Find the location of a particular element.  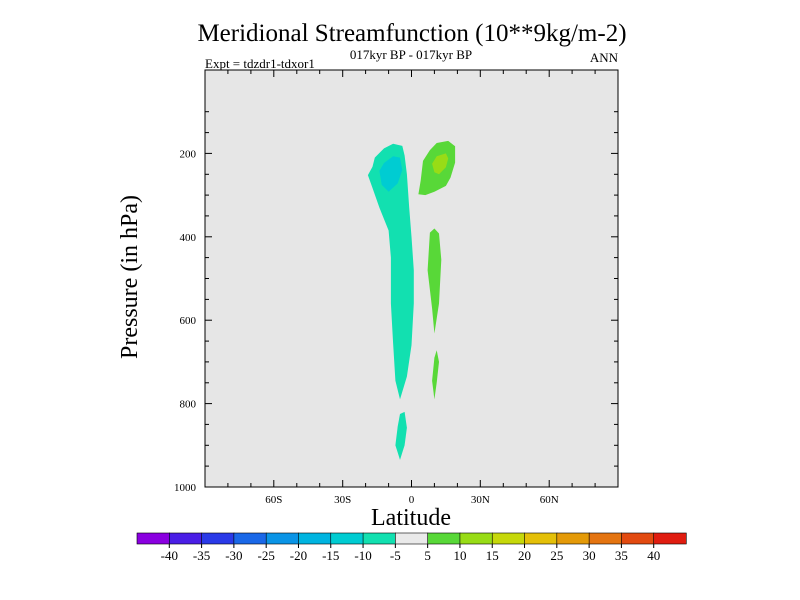

right-subtitle: ANN is located at coordinates (604, 57).